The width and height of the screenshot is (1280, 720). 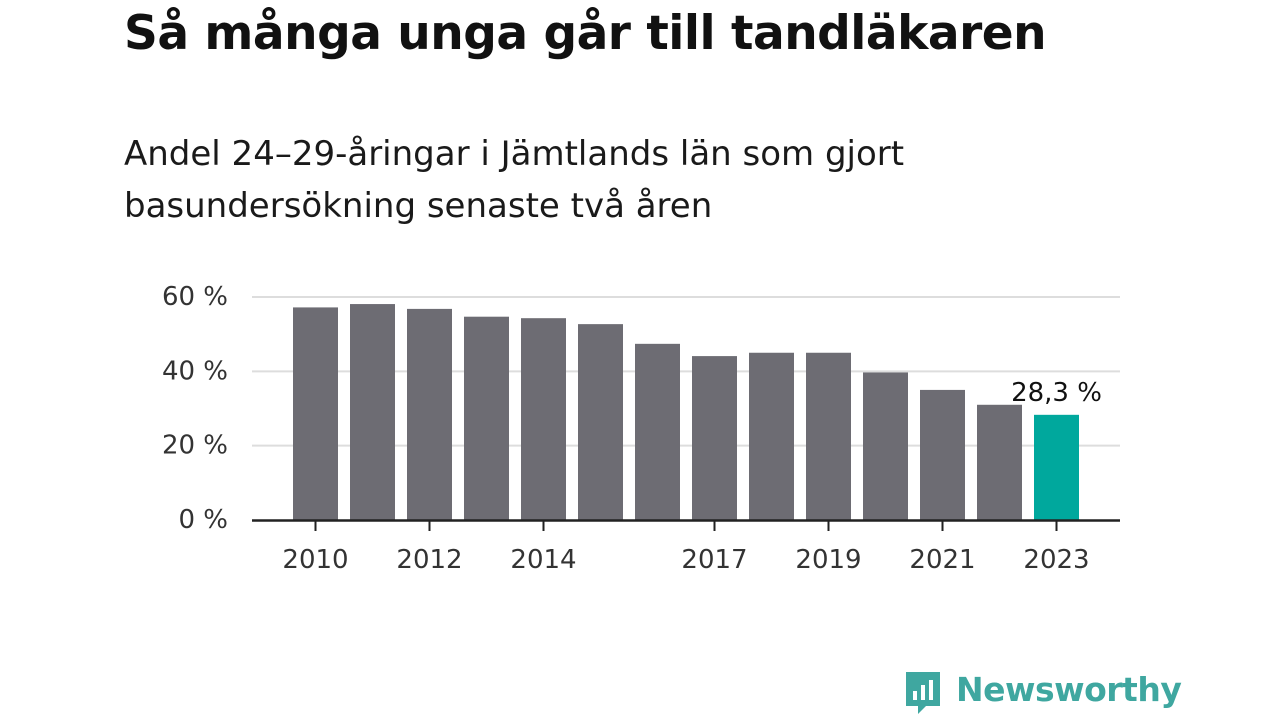 I want to click on chart-title: Så många unga går till tandläkaren, so click(x=585, y=33).